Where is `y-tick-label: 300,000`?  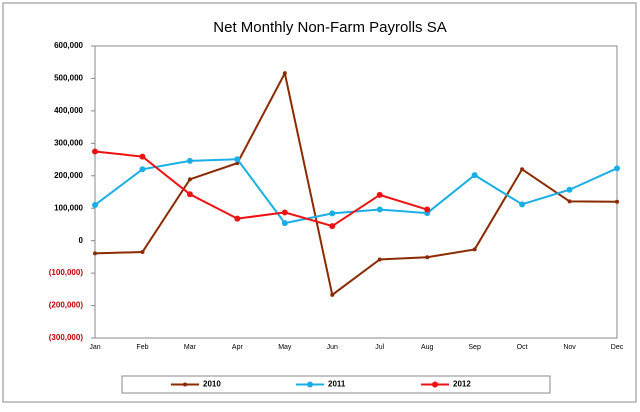
y-tick-label: 300,000 is located at coordinates (68, 142).